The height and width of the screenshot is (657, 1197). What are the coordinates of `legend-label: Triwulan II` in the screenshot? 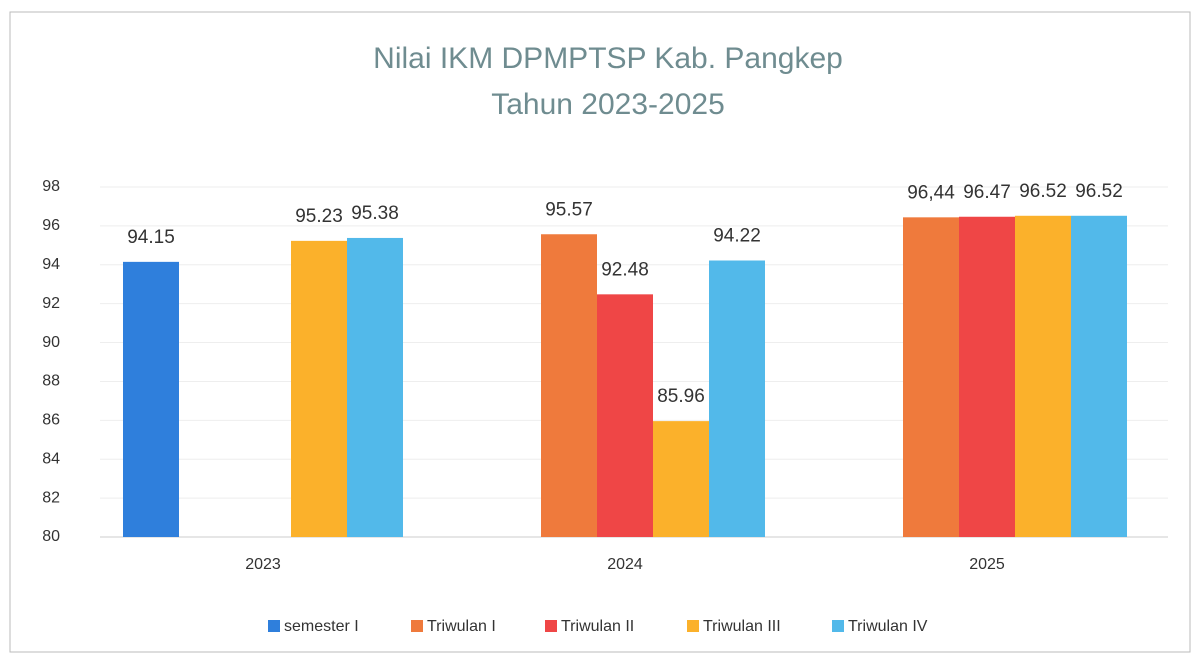 It's located at (597, 626).